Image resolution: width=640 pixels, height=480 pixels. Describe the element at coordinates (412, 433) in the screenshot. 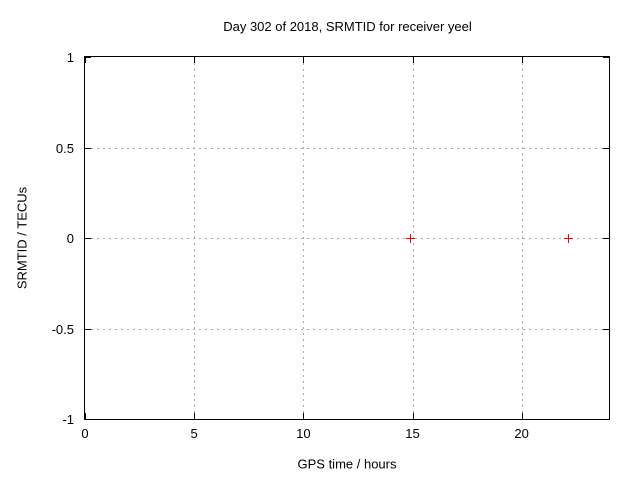

I see `x-tick-label: 15` at that location.